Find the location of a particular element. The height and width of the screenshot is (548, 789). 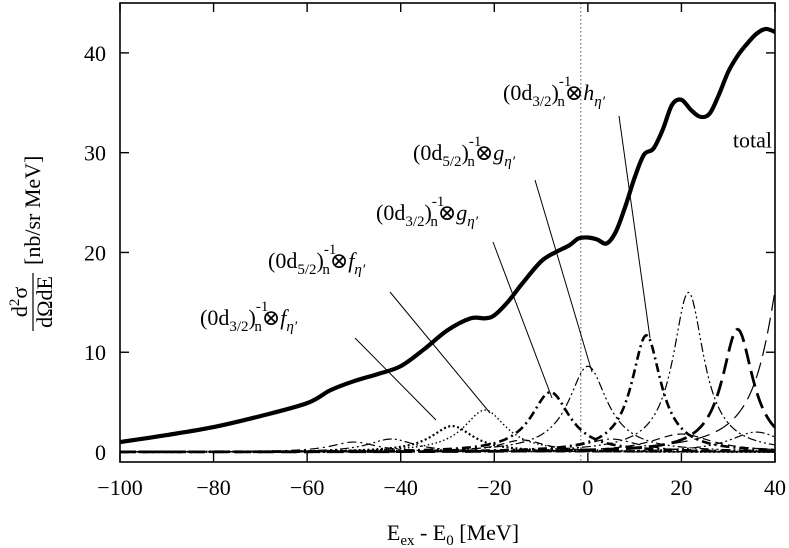

annotation-label-1: (0d3/2)-1 n⊗fη′ is located at coordinates (249, 317).